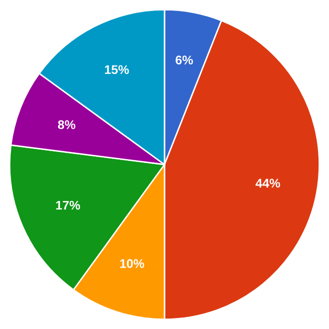 This screenshot has width=329, height=329. Describe the element at coordinates (268, 183) in the screenshot. I see `data-label: 44%` at that location.